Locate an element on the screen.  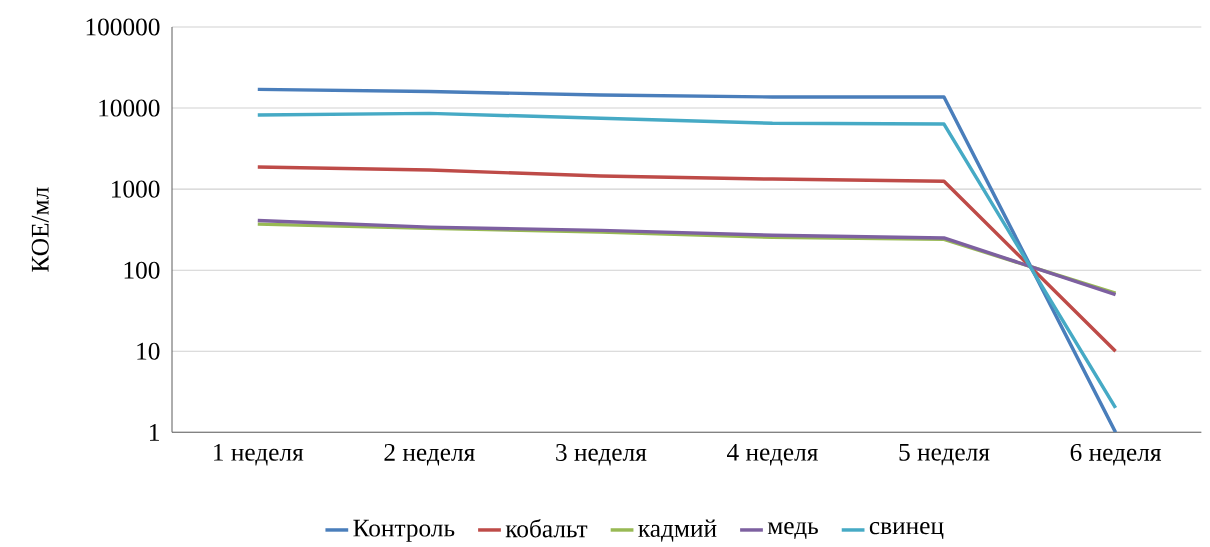
y-tick-label: 1 is located at coordinates (154, 432).